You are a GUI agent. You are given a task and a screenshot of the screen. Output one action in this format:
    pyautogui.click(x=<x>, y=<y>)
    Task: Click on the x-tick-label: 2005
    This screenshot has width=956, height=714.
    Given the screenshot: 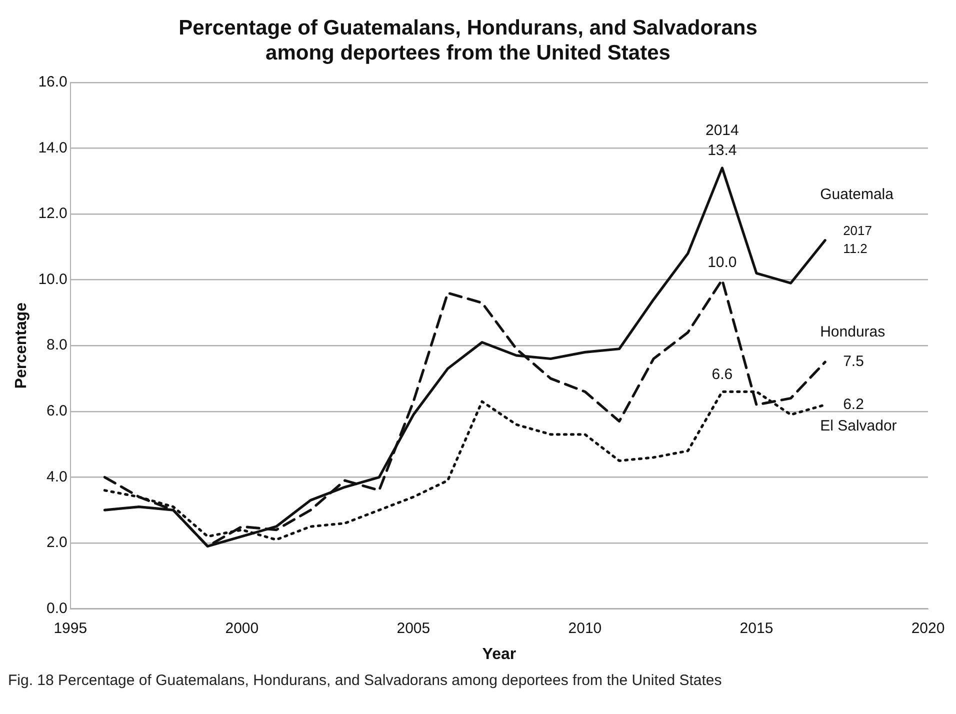 What is the action you would take?
    pyautogui.click(x=413, y=628)
    